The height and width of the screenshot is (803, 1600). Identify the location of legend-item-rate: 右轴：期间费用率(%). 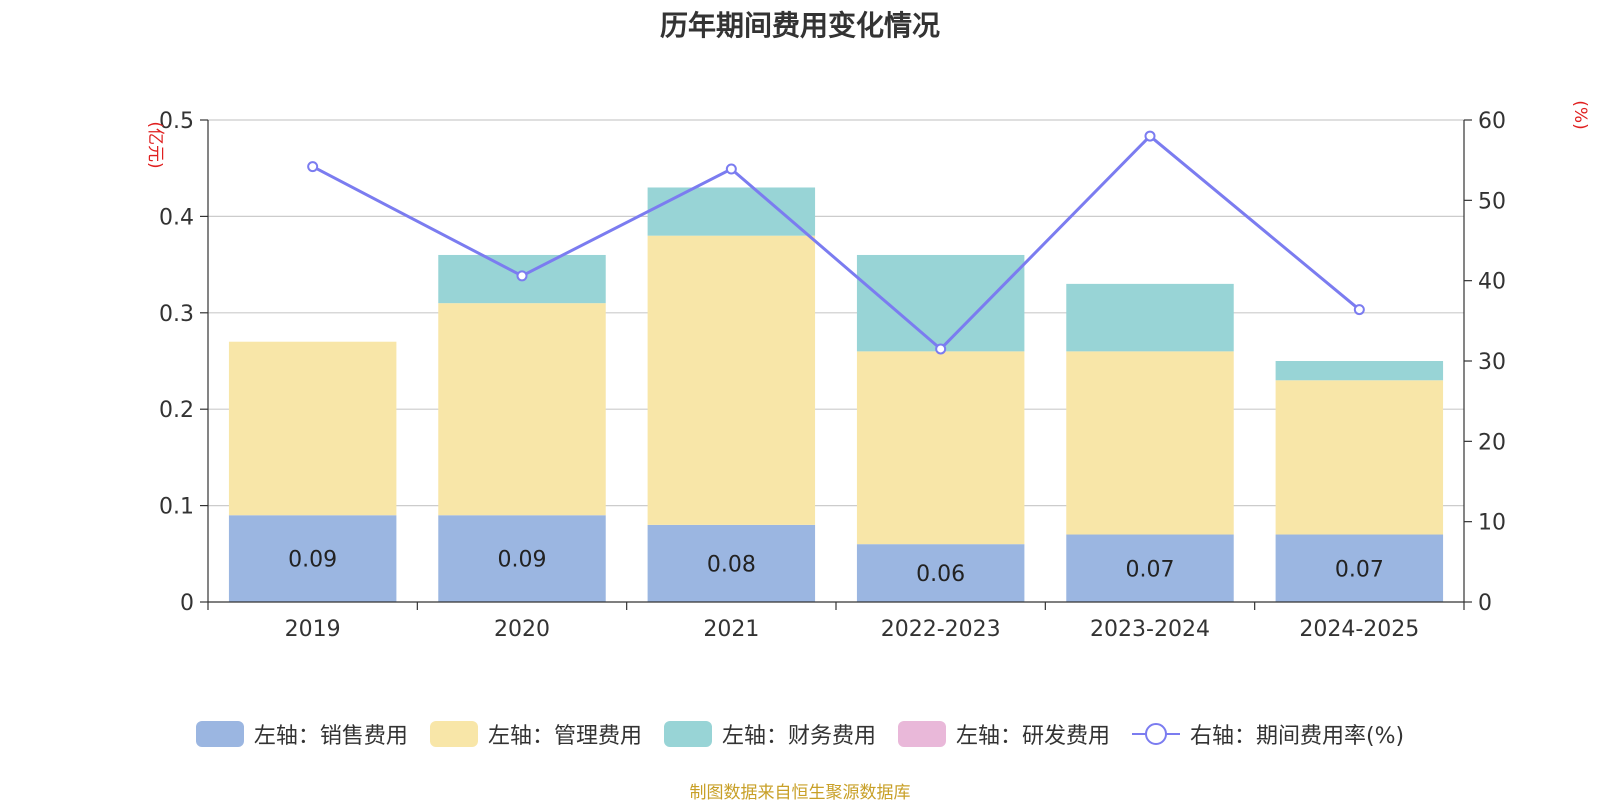
(1268, 734).